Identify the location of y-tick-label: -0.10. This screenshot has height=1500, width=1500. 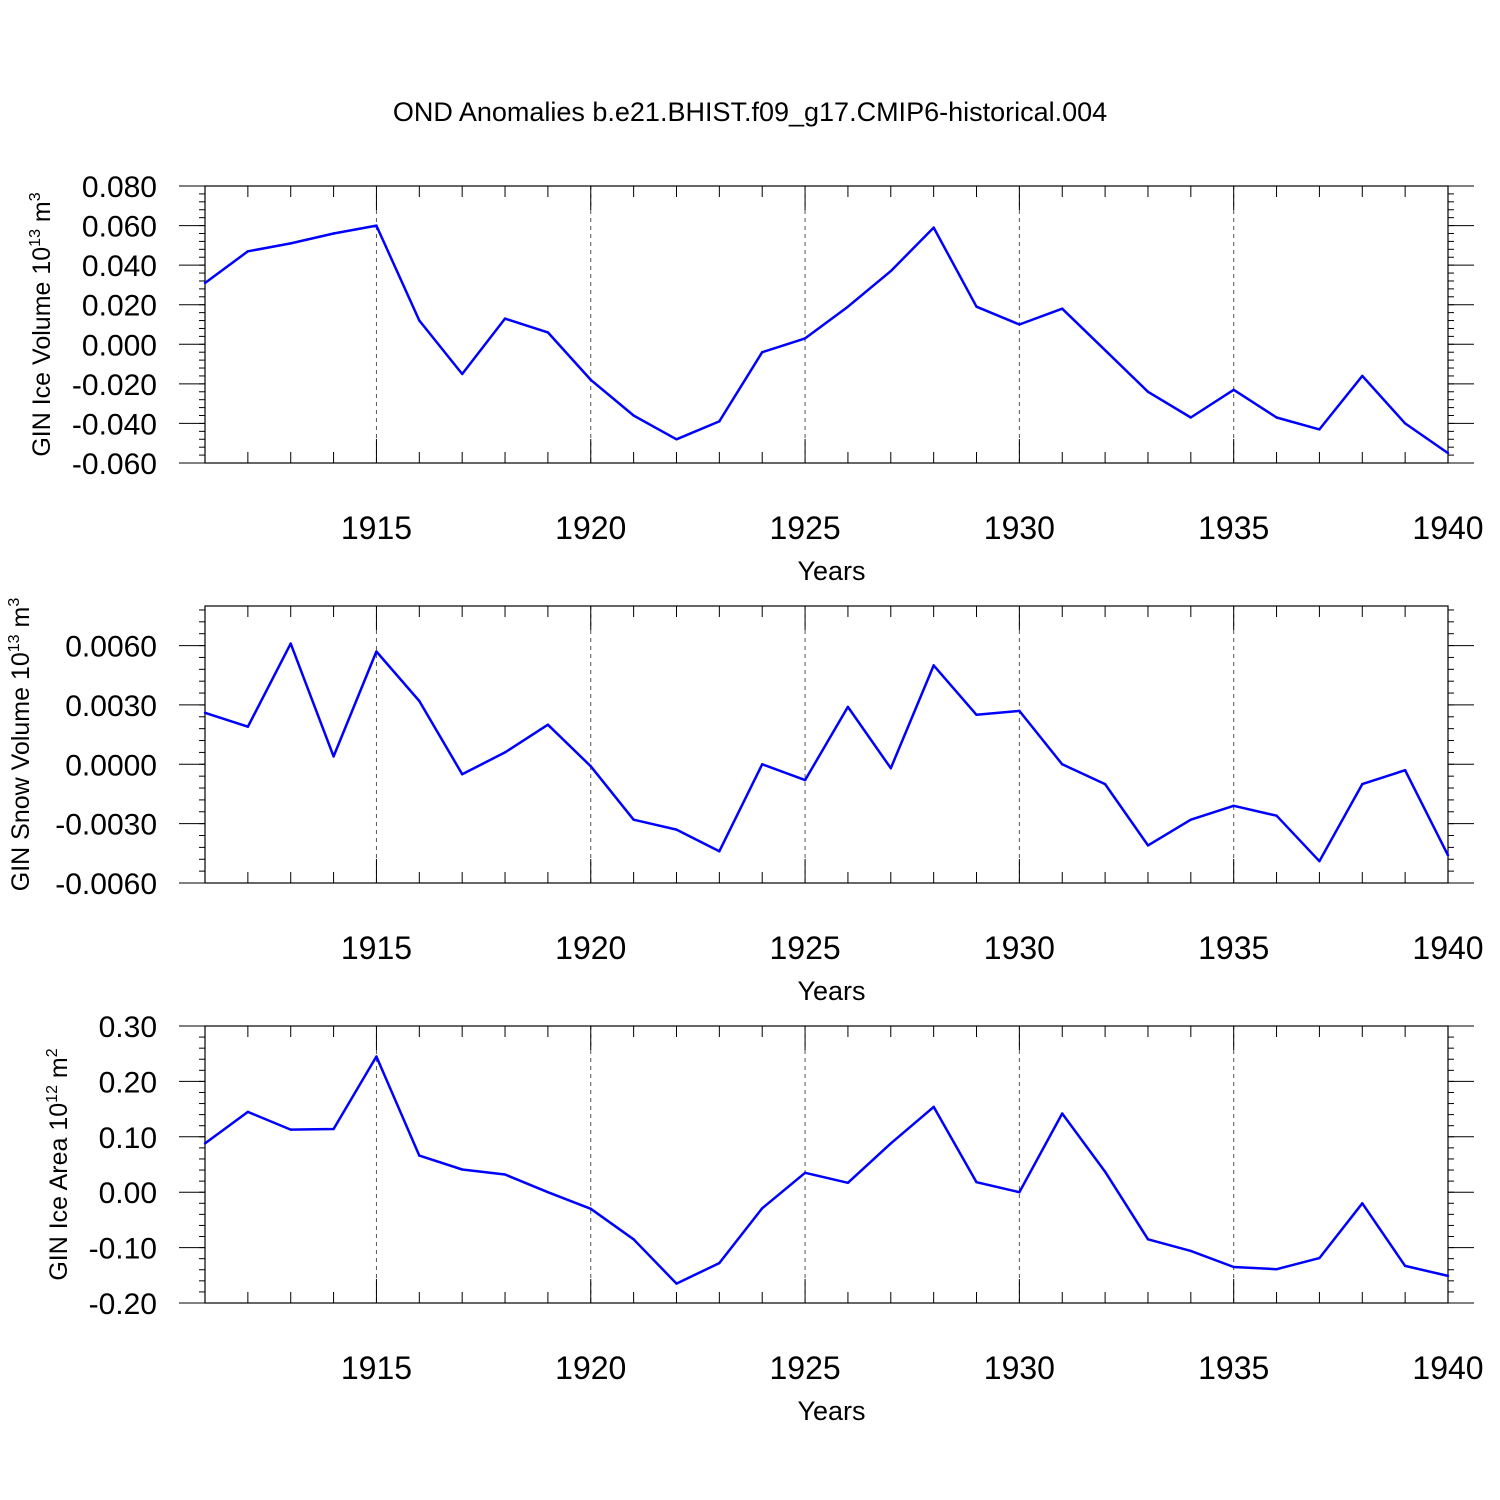
(123, 1249).